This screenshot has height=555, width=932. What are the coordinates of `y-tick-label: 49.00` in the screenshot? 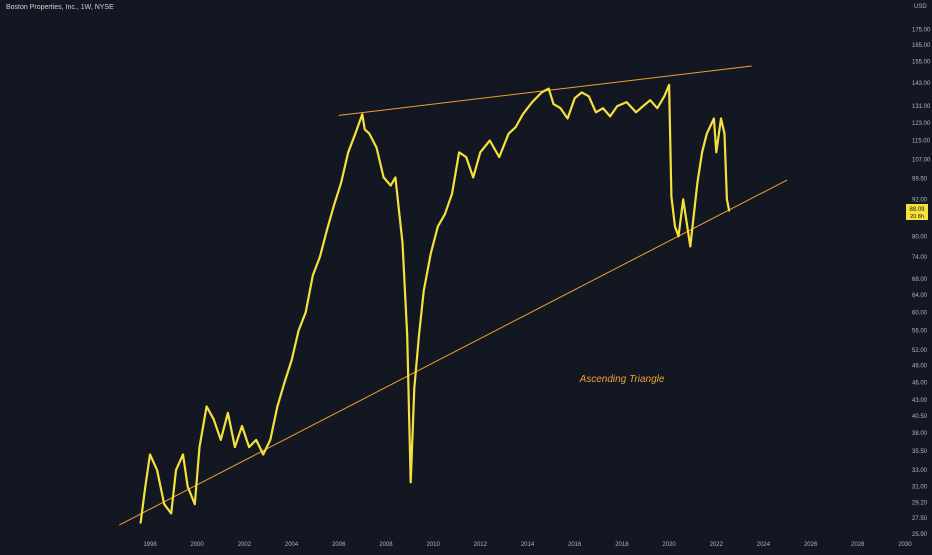 It's located at (920, 367).